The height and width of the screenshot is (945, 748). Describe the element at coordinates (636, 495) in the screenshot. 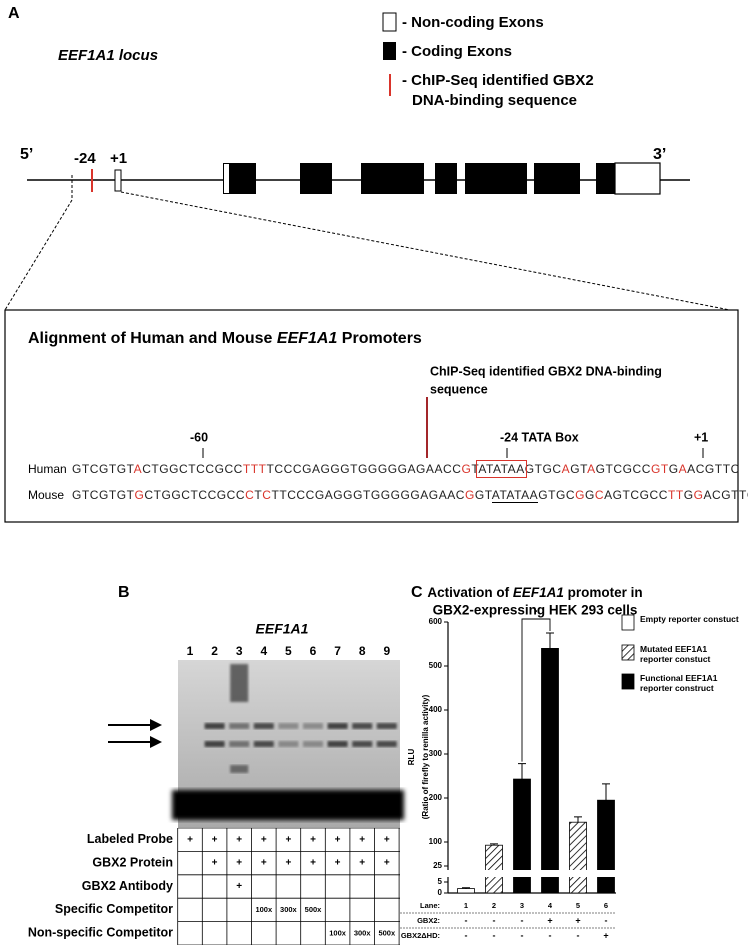

I see `sequence-segment: AGTCGCC` at that location.